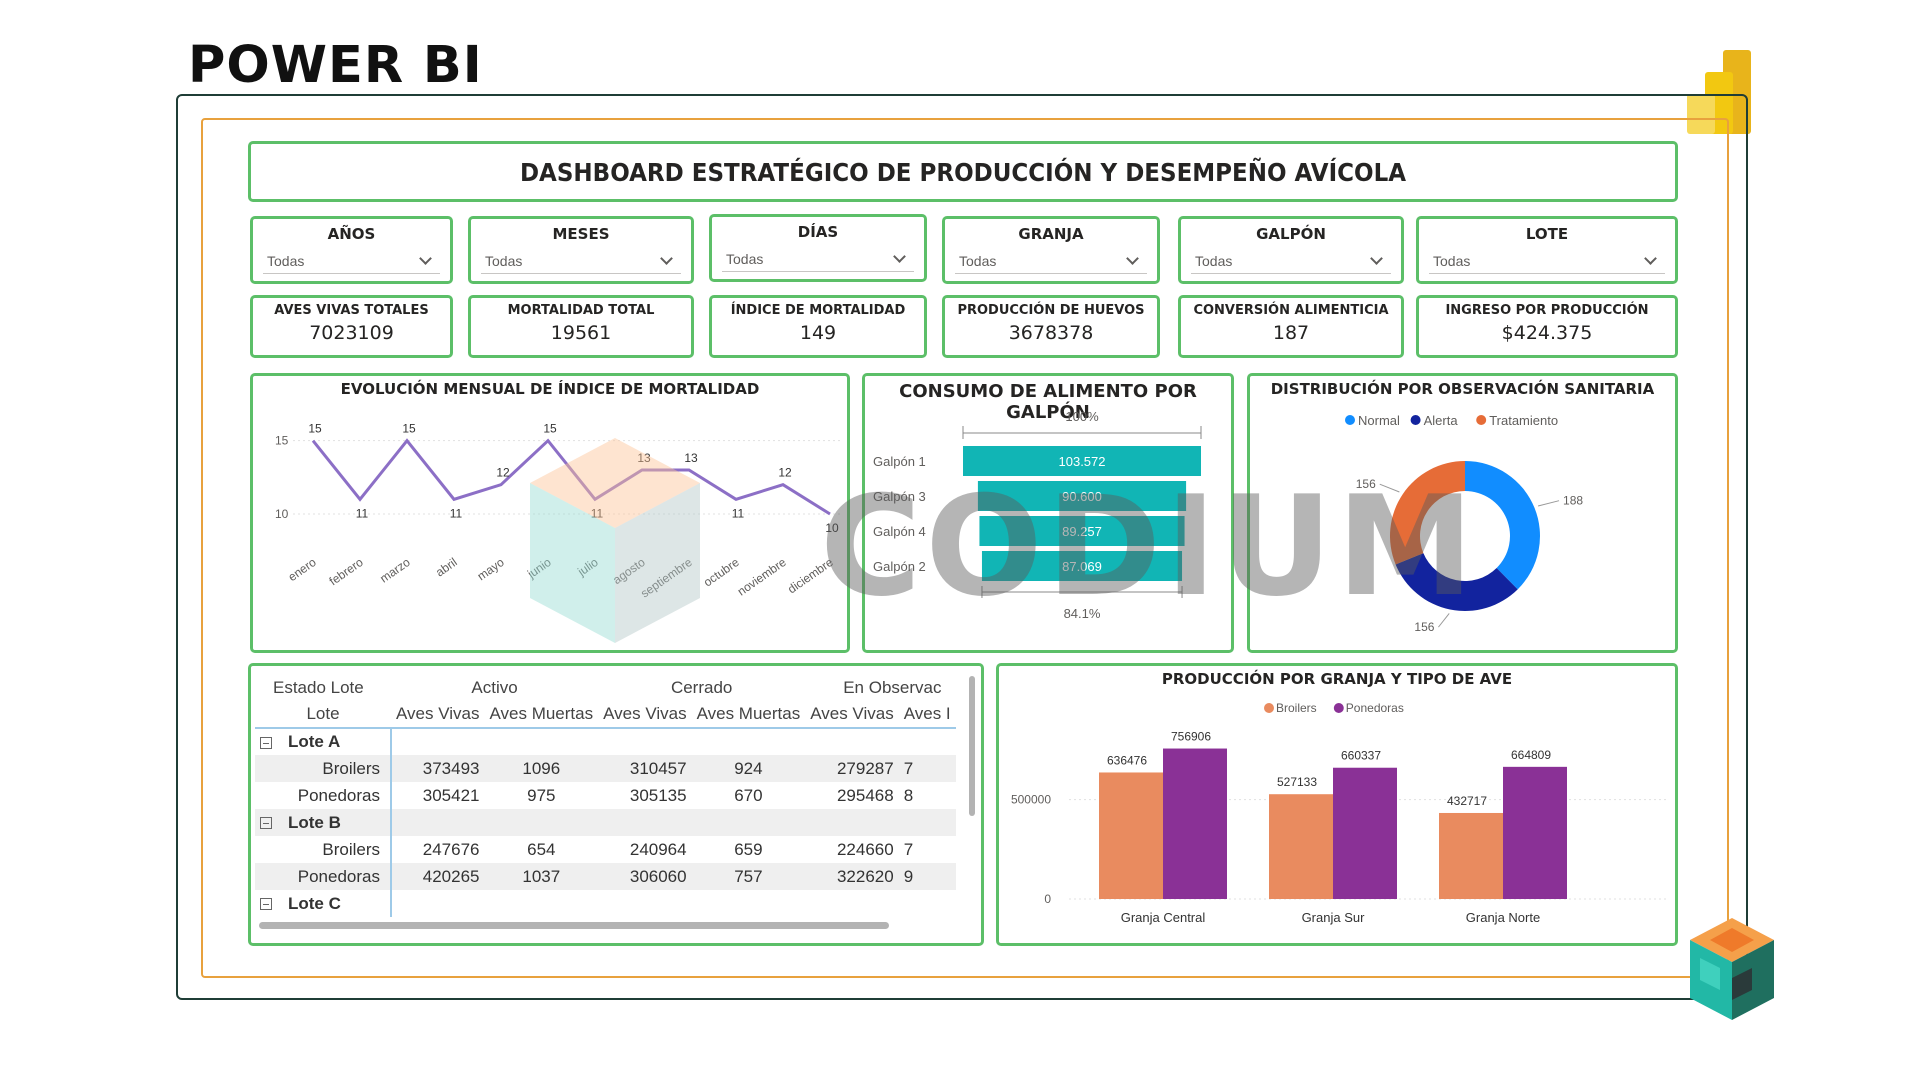 The image size is (1920, 1080). What do you see at coordinates (581, 310) in the screenshot?
I see `kpi-label: MORTALIDAD TOTAL` at bounding box center [581, 310].